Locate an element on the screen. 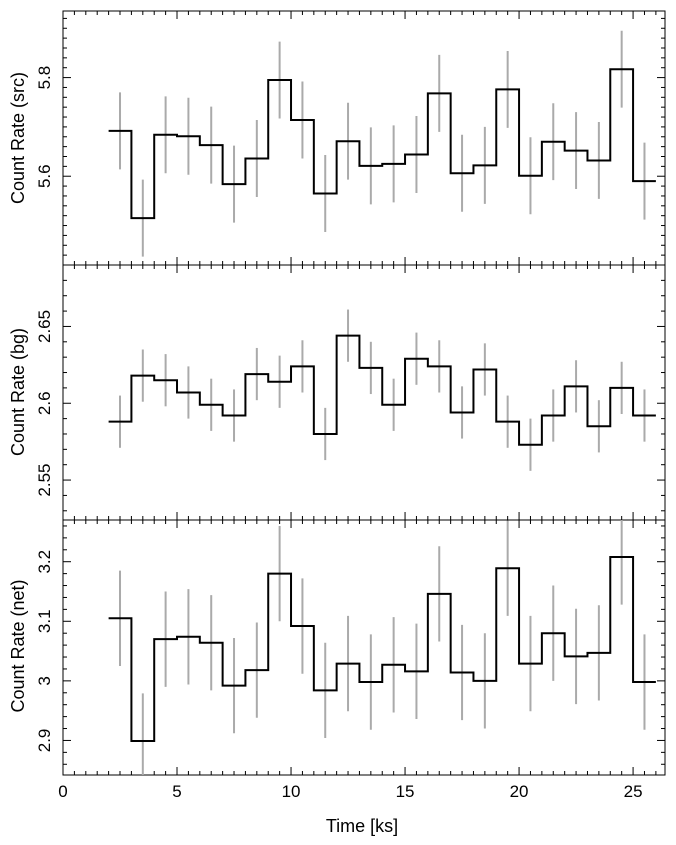 This screenshot has height=845, width=676. histogram-line-src is located at coordinates (382, 144).